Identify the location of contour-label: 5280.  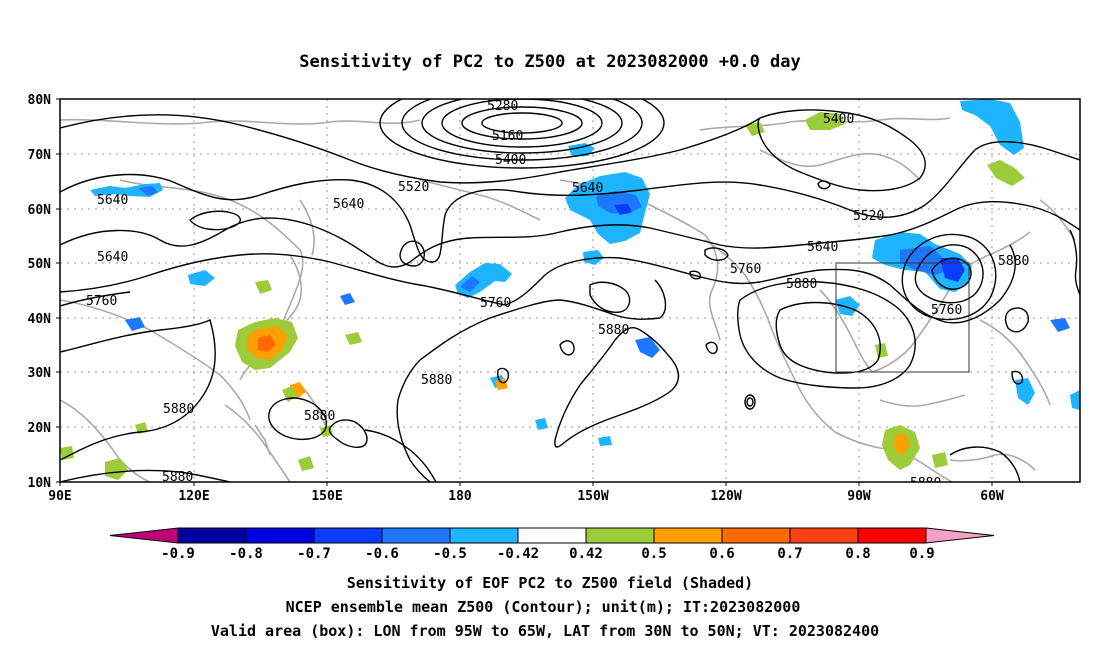
(502, 106).